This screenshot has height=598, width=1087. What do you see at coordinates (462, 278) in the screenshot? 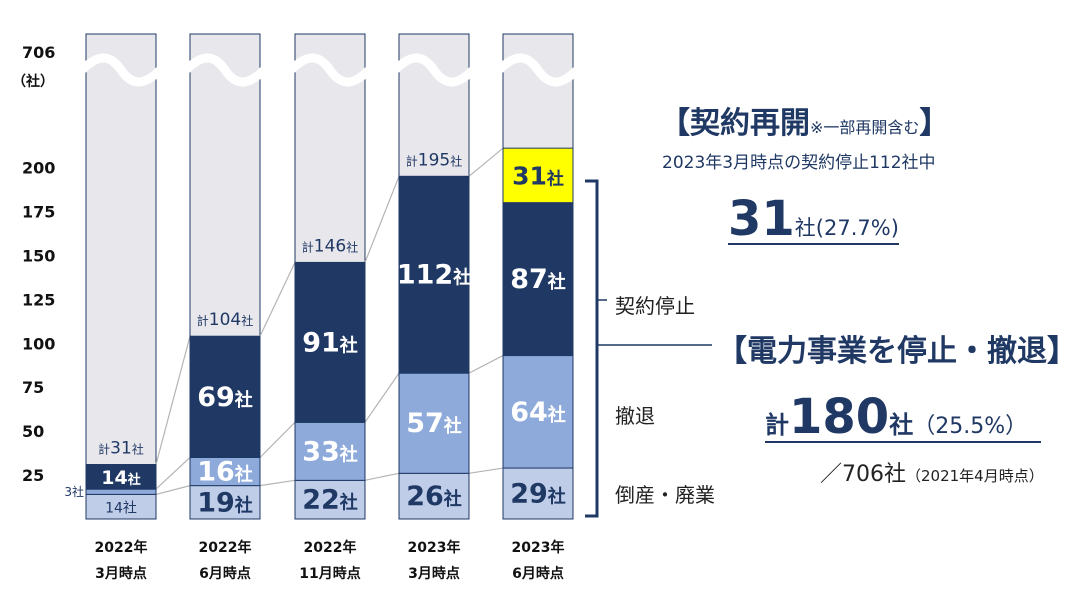
I see `data-label-suspend-3-unit: 社` at bounding box center [462, 278].